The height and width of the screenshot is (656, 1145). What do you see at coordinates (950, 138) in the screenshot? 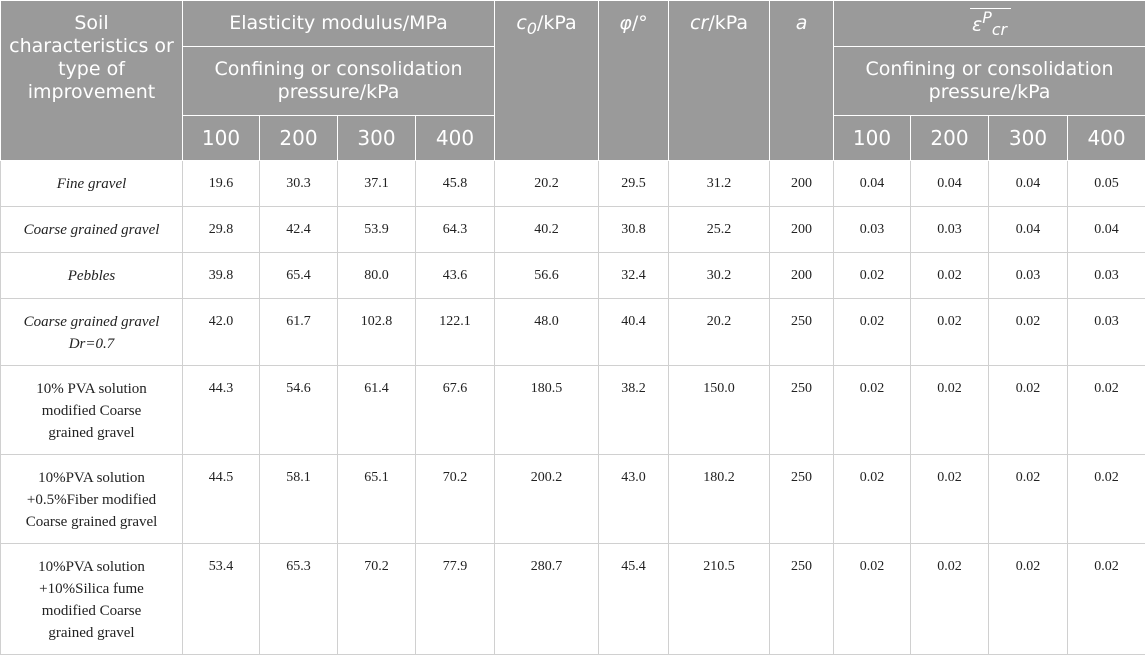
I see `pressure-right-200: 200` at bounding box center [950, 138].